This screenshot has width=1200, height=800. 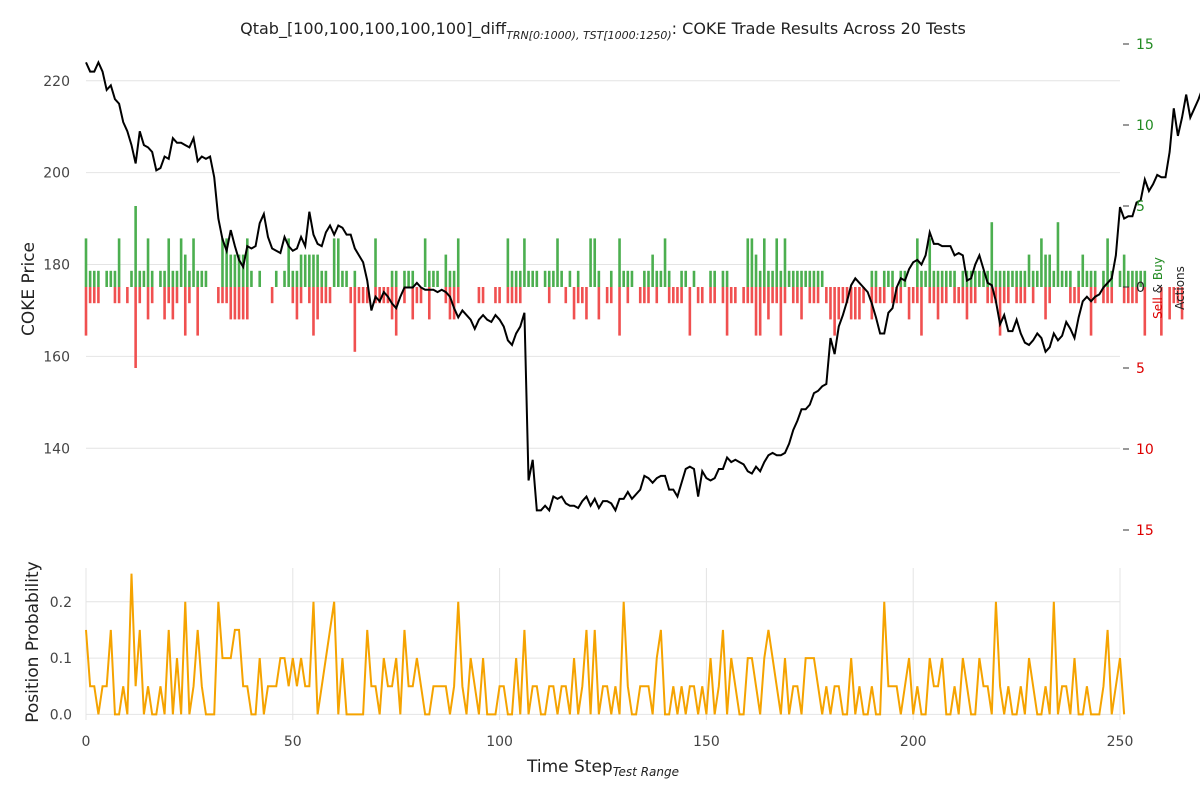 What do you see at coordinates (61, 659) in the screenshot?
I see `probability-tick-label: 0.1` at bounding box center [61, 659].